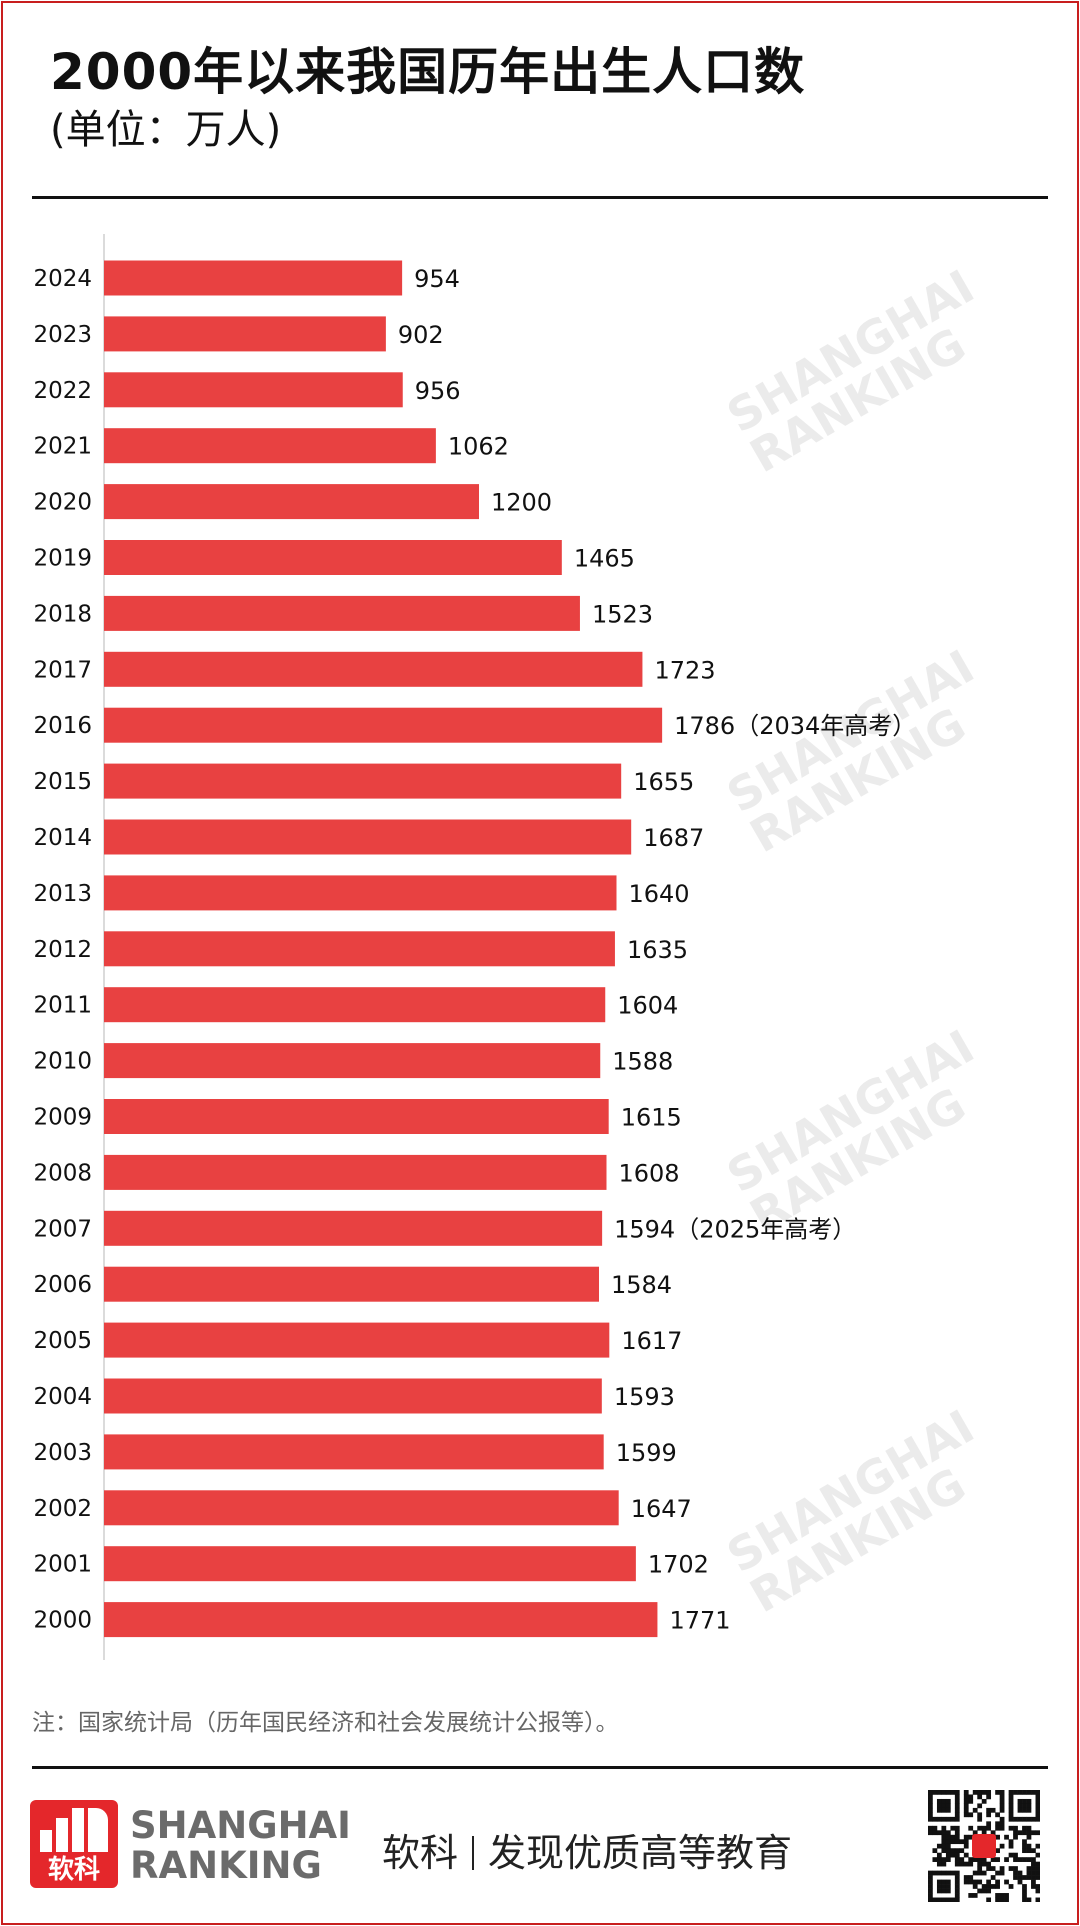 This screenshot has height=1926, width=1080. I want to click on data-label: 1604, so click(647, 1006).